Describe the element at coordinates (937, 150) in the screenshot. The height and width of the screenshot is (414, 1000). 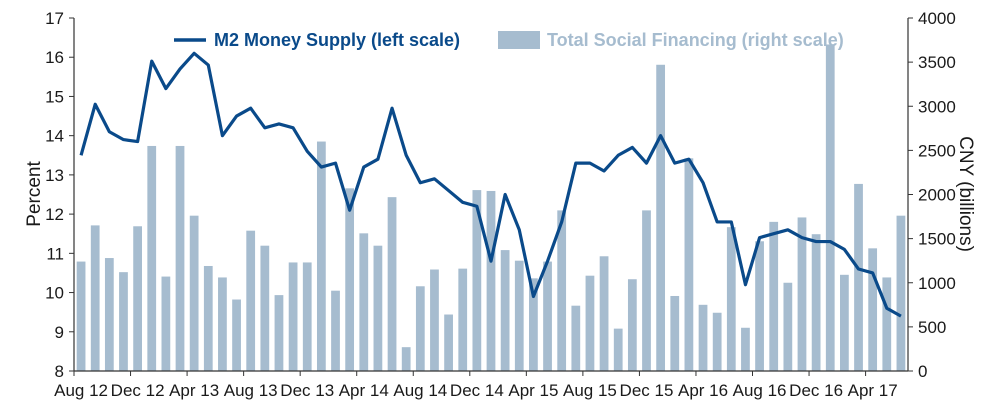
I see `right-tick-label: 2500` at that location.